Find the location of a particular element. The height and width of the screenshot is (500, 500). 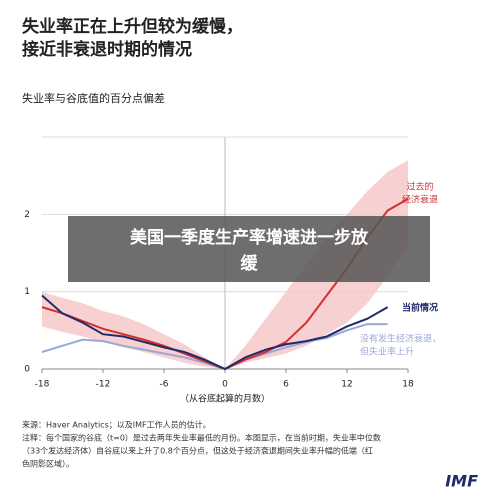

overlay-banner is located at coordinates (249, 249).